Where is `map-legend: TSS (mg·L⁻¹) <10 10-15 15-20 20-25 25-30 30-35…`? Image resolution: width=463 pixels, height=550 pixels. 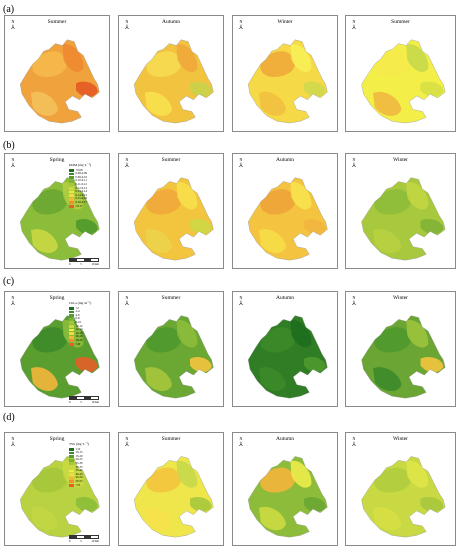 map-legend: TSS (mg·L⁻¹) <10 10-15 15-20 20-25 25-30 30-35… is located at coordinates (79, 464).